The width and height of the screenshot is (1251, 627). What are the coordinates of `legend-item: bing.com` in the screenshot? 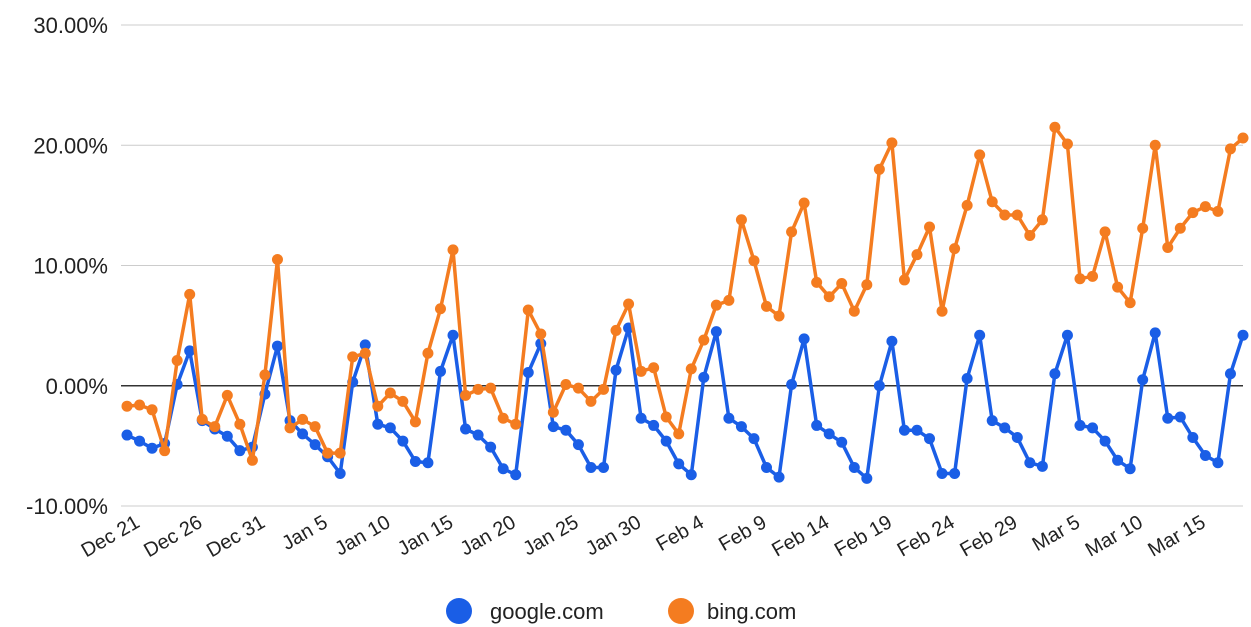 It's located at (732, 611).